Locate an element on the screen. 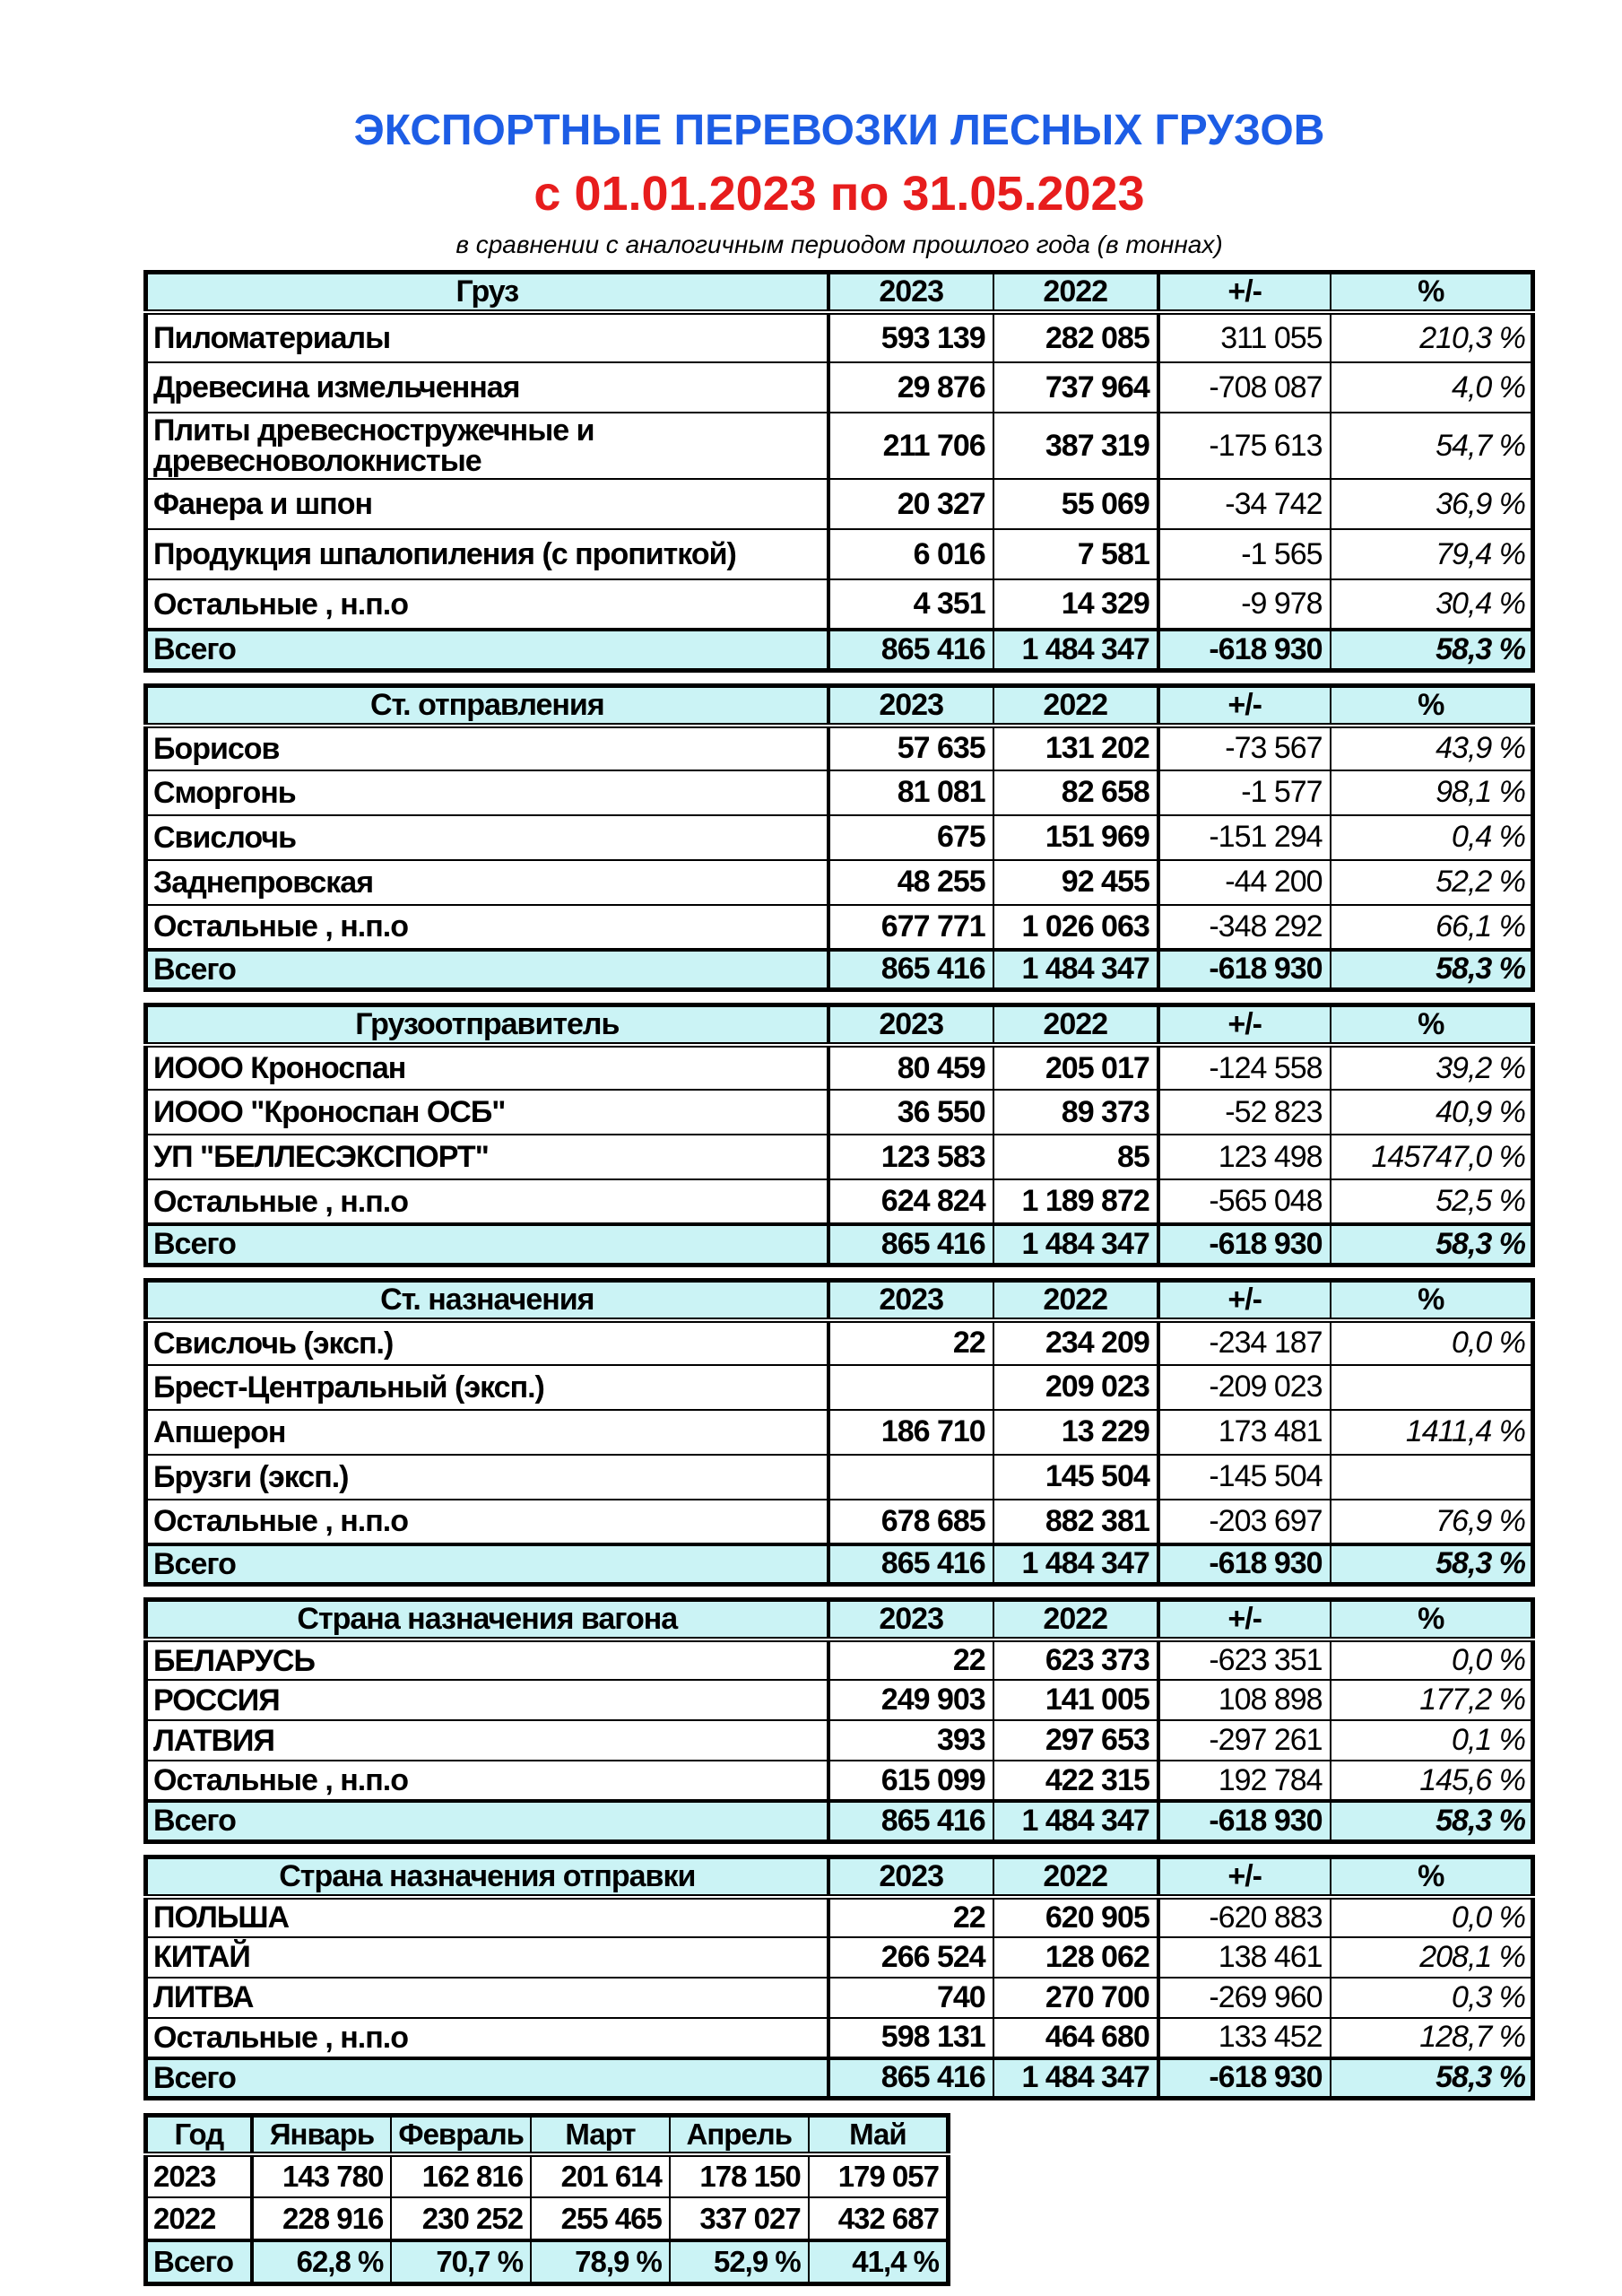  value-2022: 55 069 is located at coordinates (1075, 504).